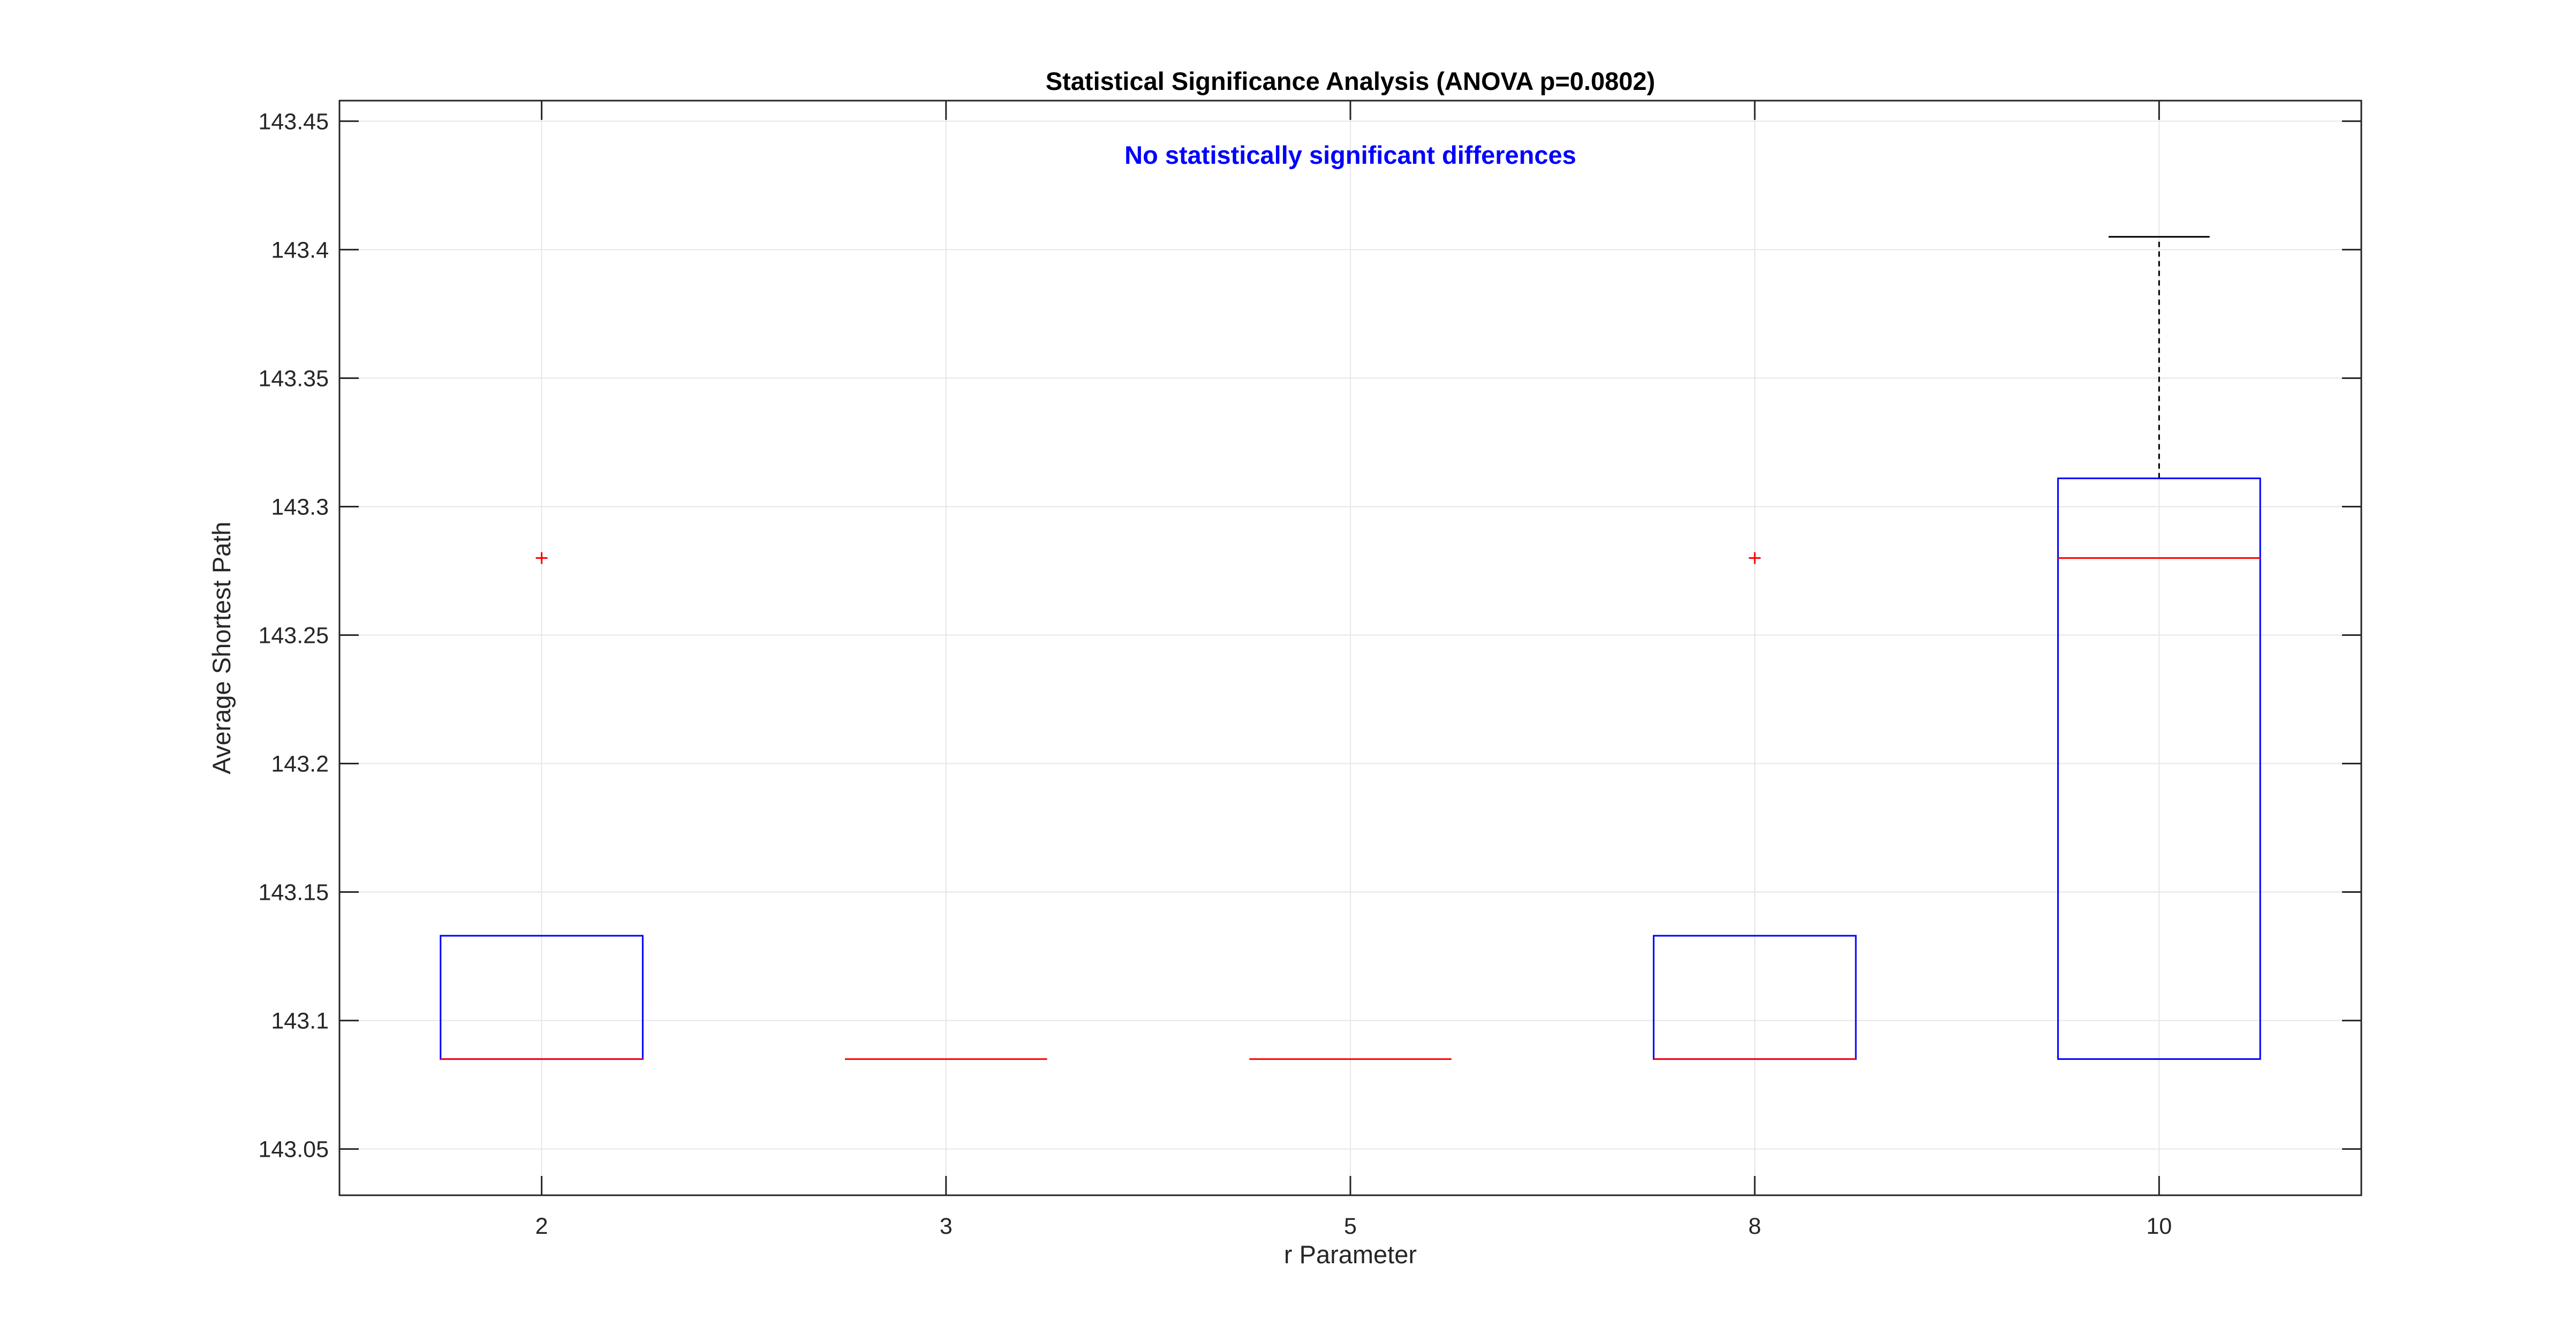 Image resolution: width=2576 pixels, height=1328 pixels. Describe the element at coordinates (293, 893) in the screenshot. I see `y-tick-label: 143.15` at that location.